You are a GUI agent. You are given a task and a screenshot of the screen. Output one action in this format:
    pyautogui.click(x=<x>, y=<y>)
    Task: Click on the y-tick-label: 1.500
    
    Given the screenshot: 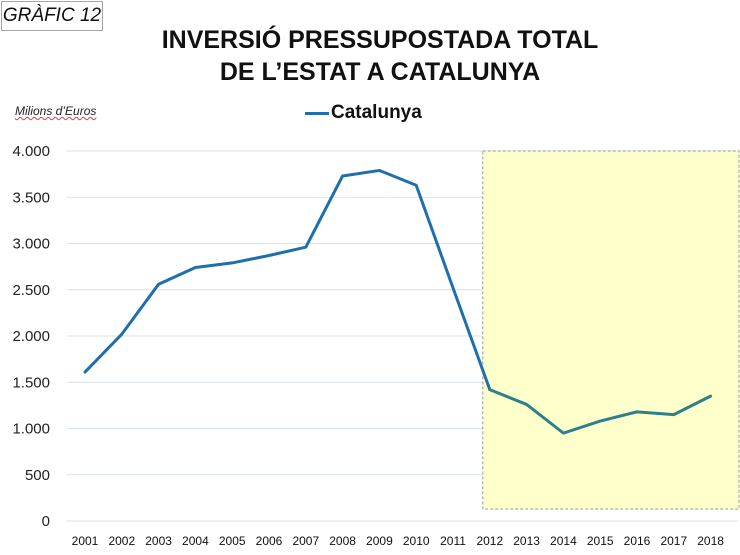 What is the action you would take?
    pyautogui.click(x=31, y=382)
    